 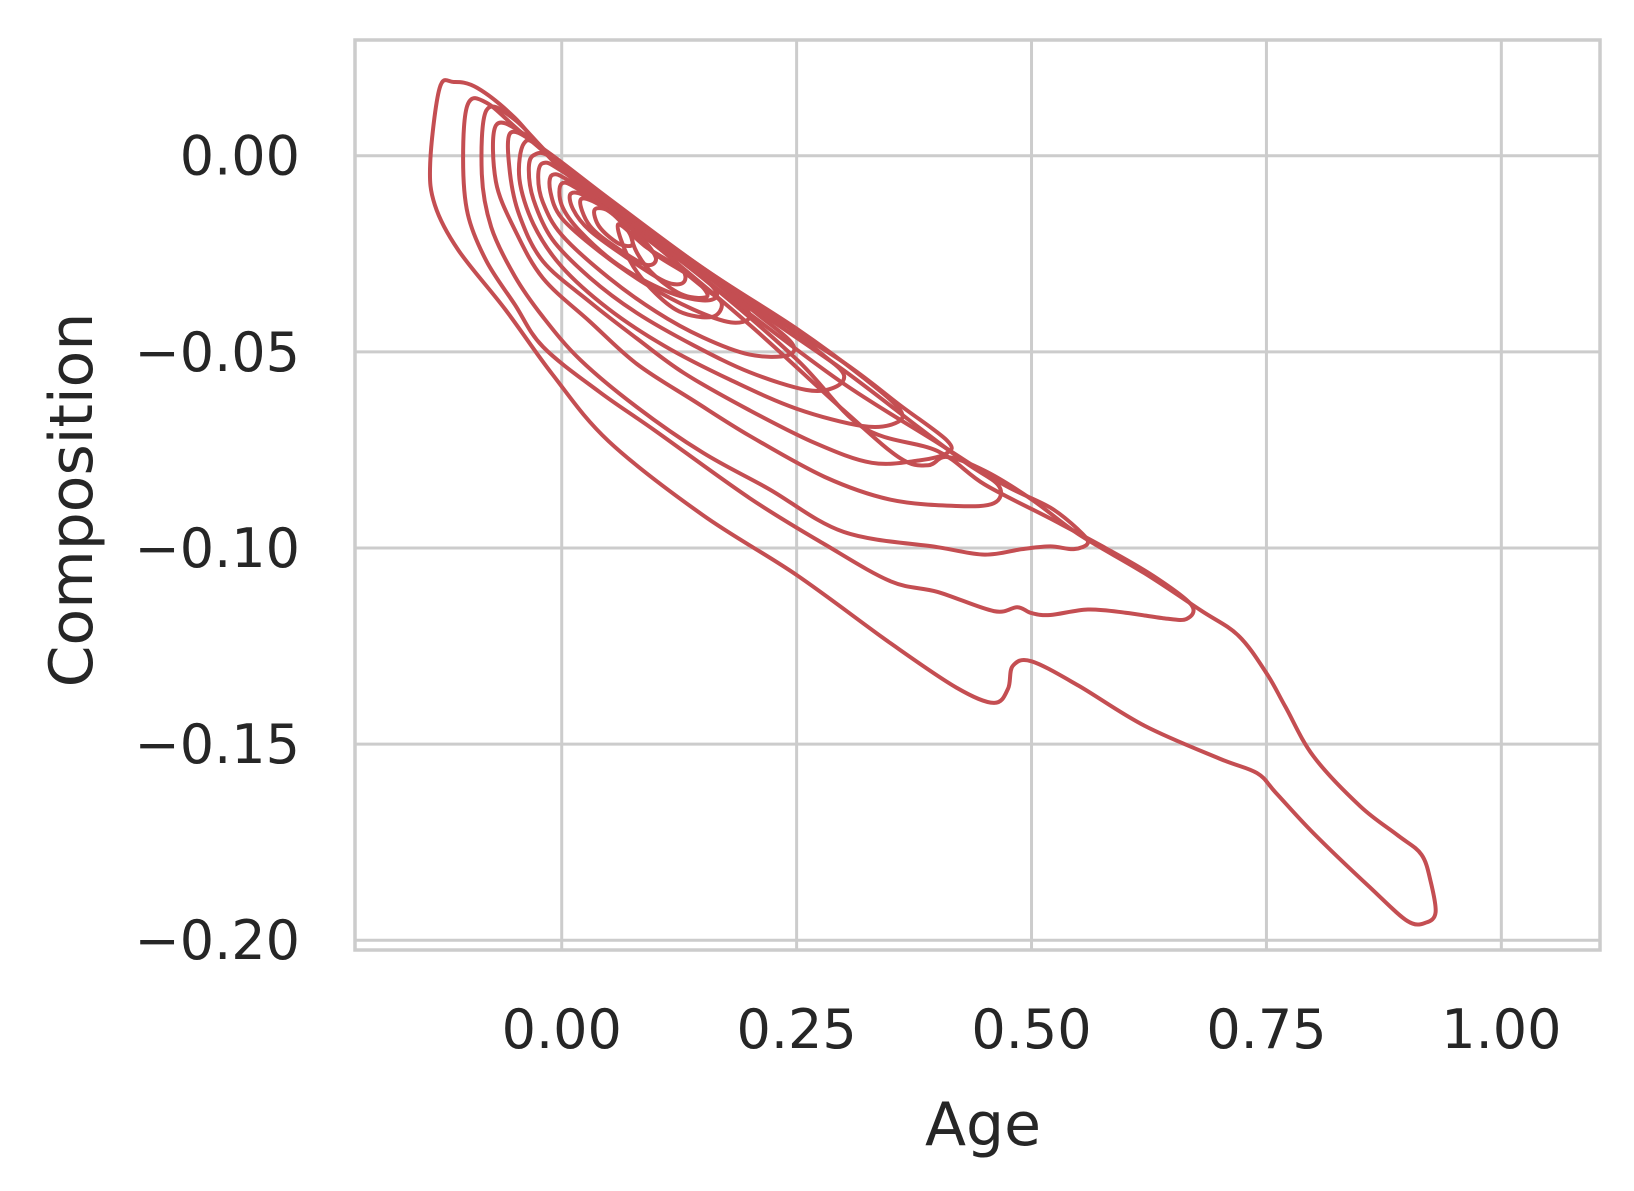 I want to click on x-tick-label: 0.75, so click(x=1266, y=1029).